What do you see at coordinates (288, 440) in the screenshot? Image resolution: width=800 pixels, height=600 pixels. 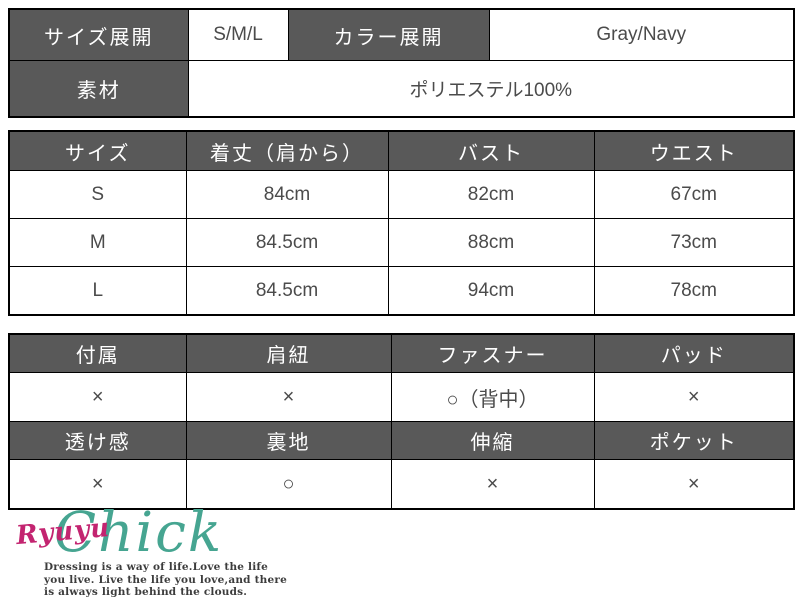 I see `feature-header-lining: 裏地` at bounding box center [288, 440].